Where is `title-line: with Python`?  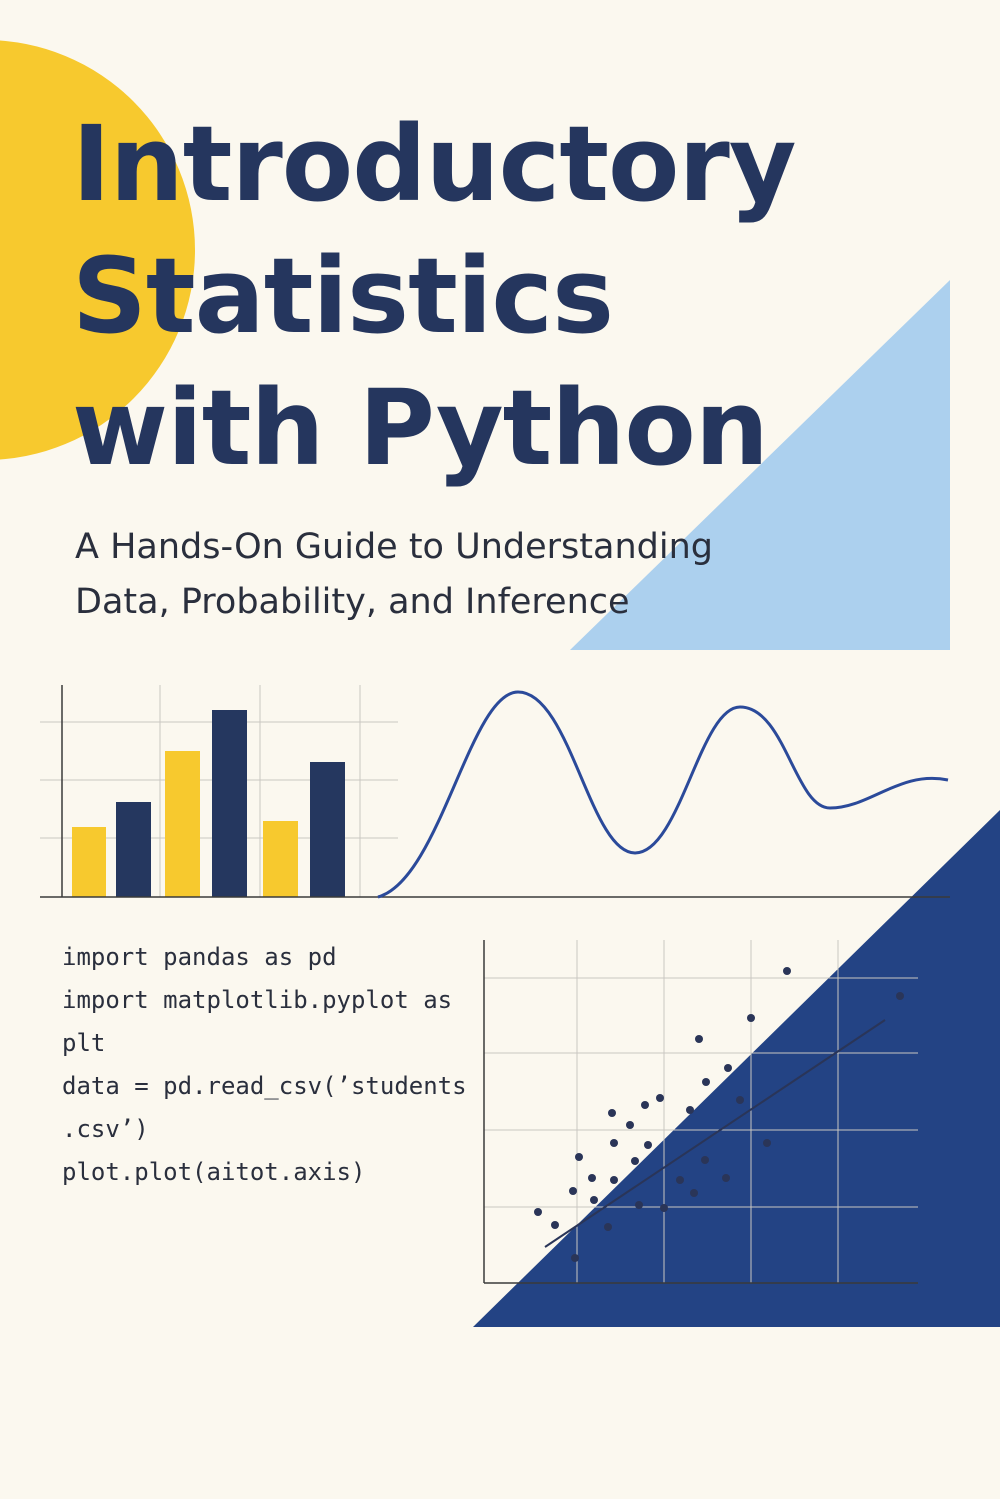 title-line: with Python is located at coordinates (420, 428).